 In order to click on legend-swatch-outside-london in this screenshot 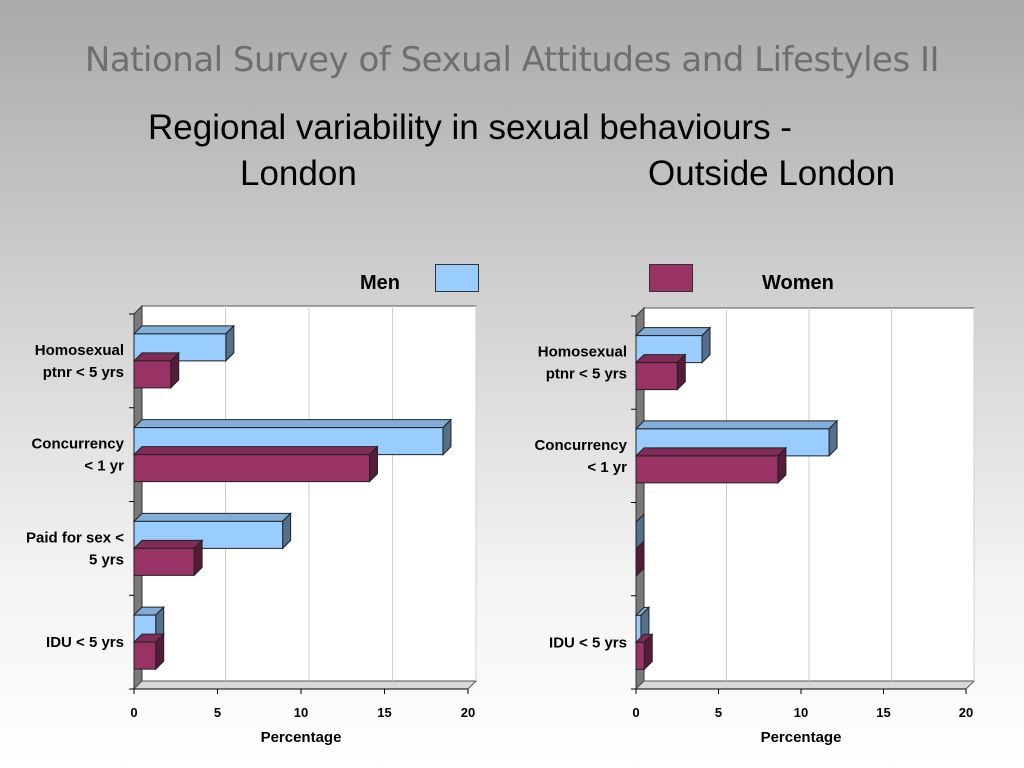, I will do `click(671, 278)`.